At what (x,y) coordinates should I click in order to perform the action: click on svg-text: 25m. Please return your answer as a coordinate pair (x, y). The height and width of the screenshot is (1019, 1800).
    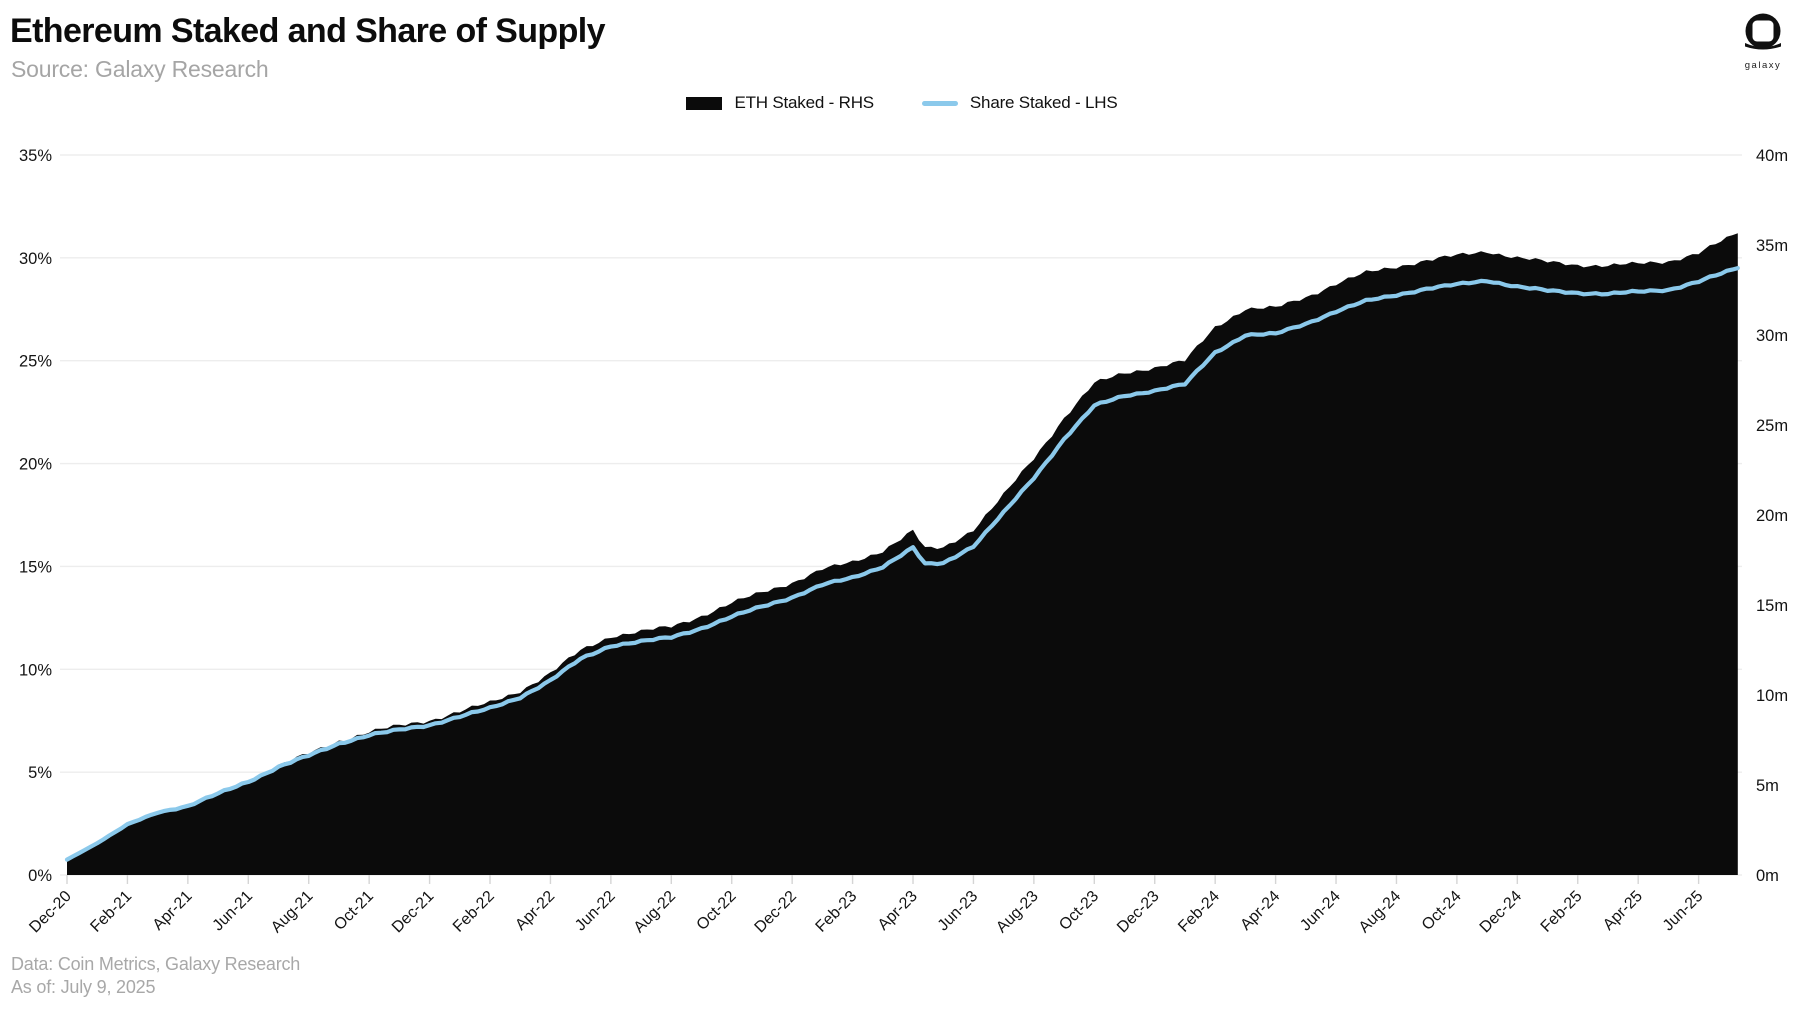
    Looking at the image, I should click on (1772, 426).